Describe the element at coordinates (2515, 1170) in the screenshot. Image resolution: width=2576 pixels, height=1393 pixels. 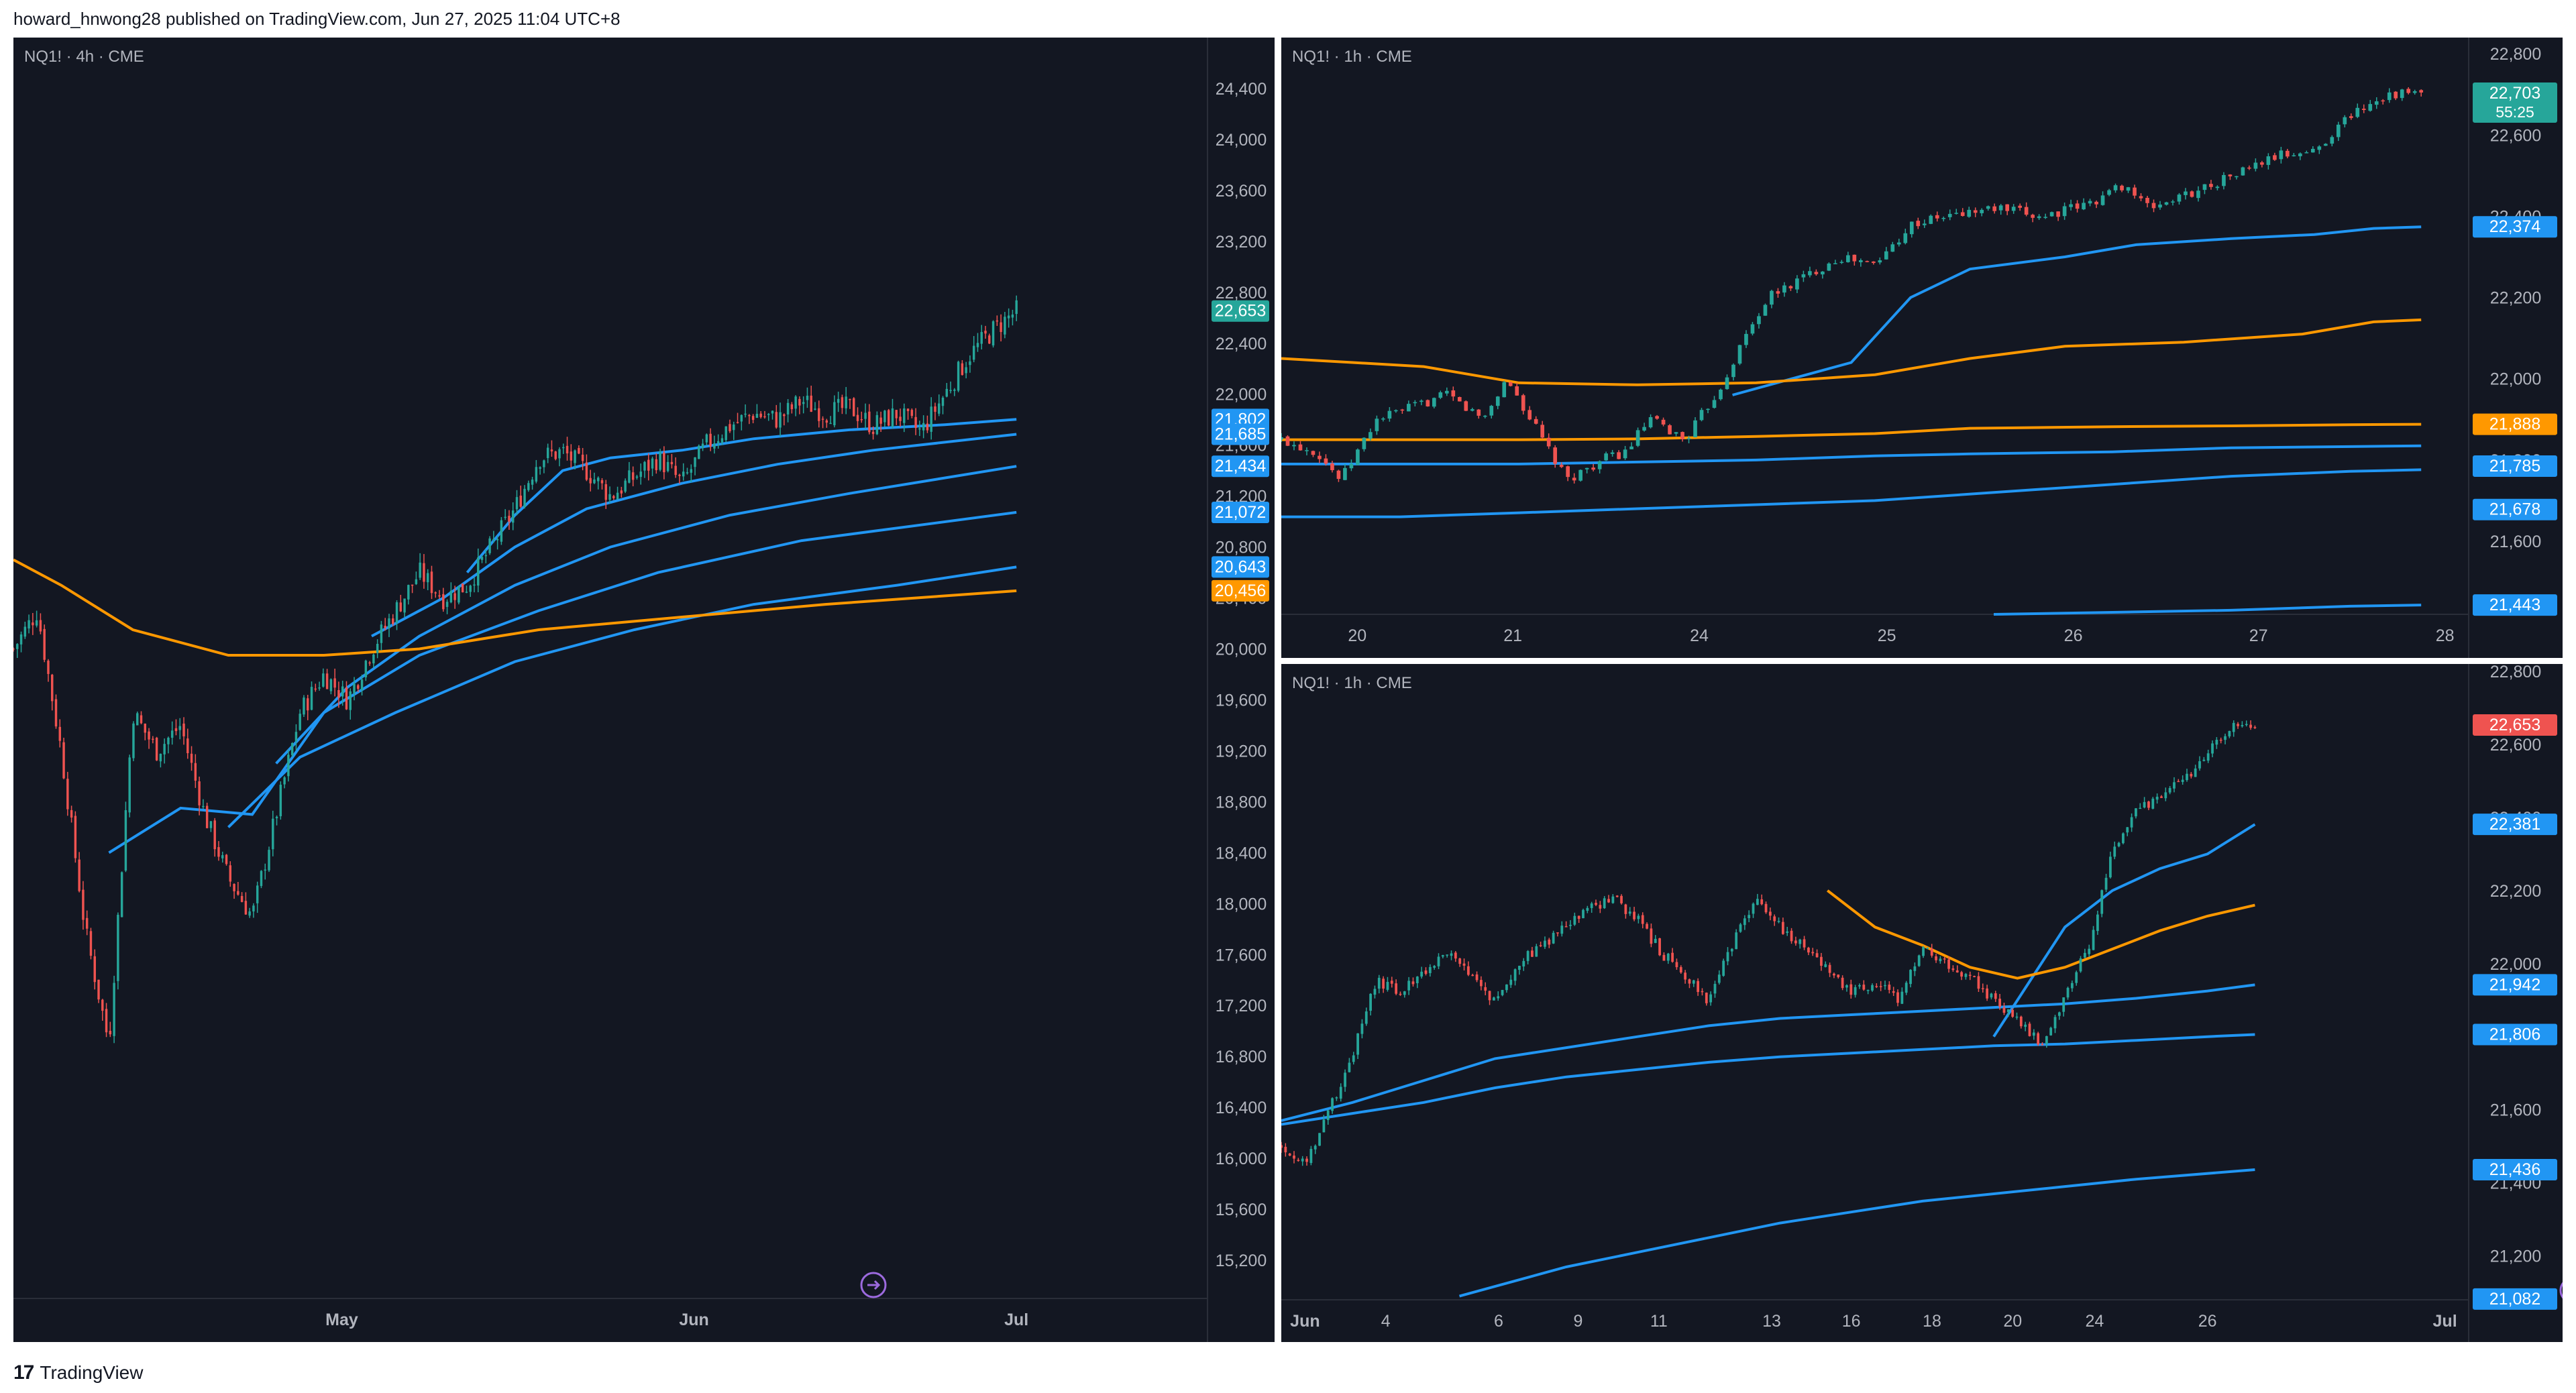
I see `price-badge: 21,436` at that location.